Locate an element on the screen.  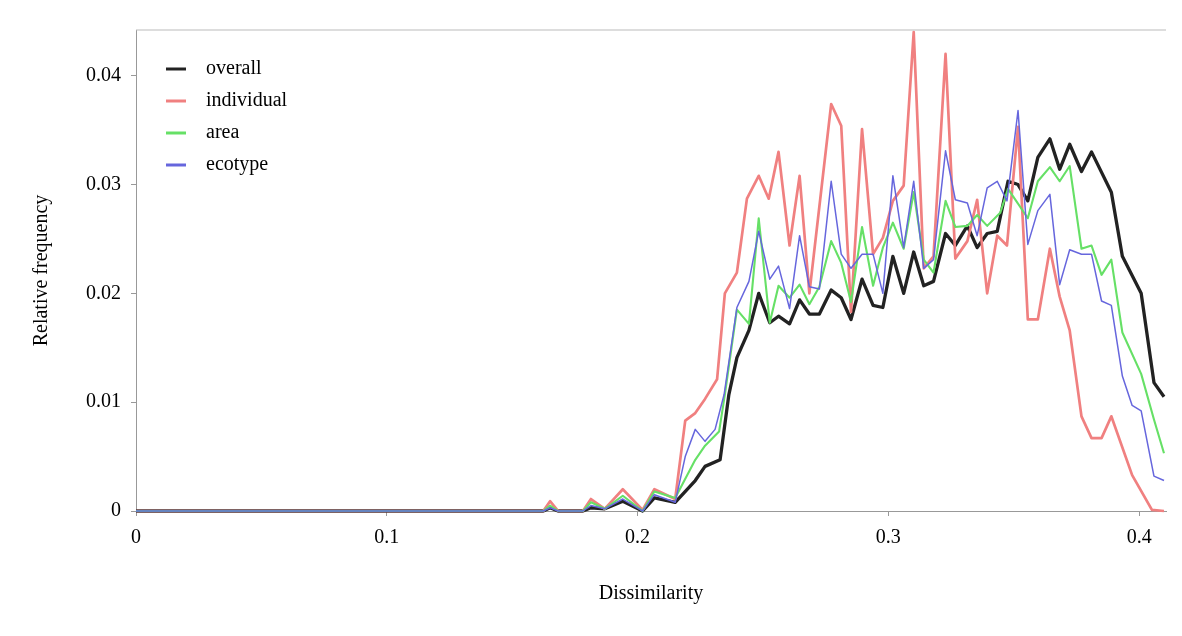
legend-label: area is located at coordinates (223, 131).